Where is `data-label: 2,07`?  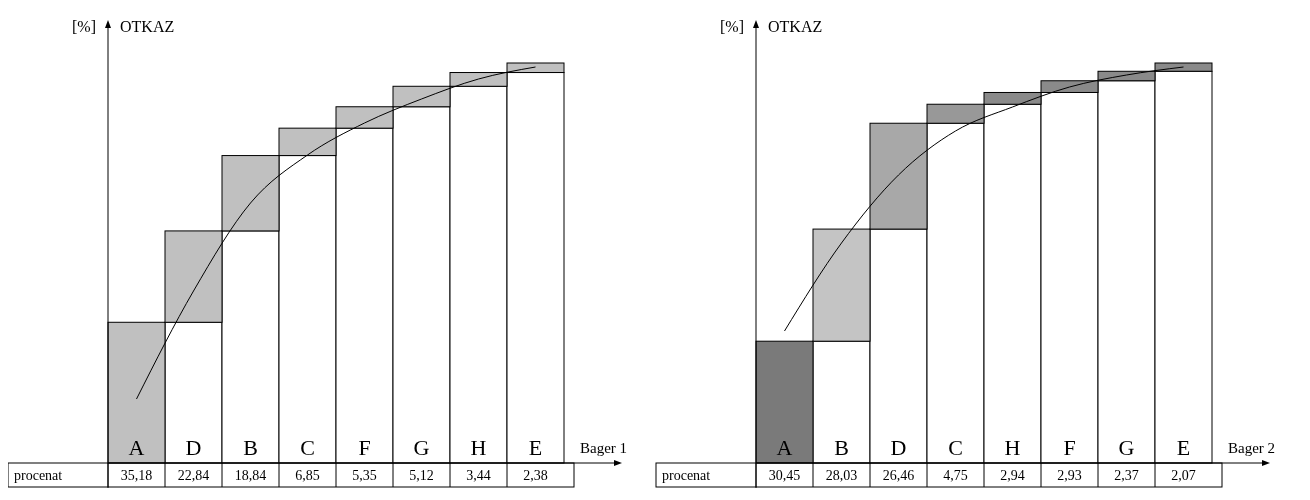 data-label: 2,07 is located at coordinates (1183, 475).